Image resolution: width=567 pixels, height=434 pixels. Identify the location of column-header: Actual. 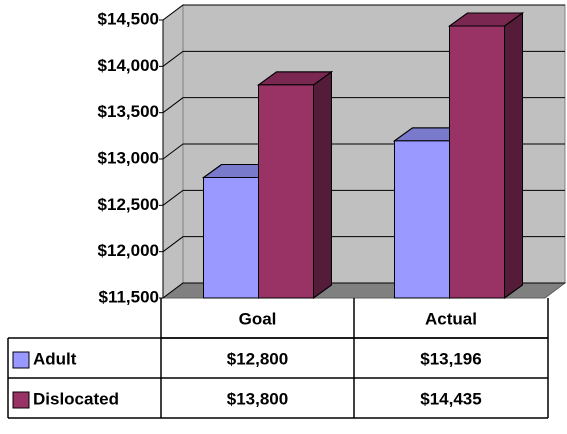
(451, 318).